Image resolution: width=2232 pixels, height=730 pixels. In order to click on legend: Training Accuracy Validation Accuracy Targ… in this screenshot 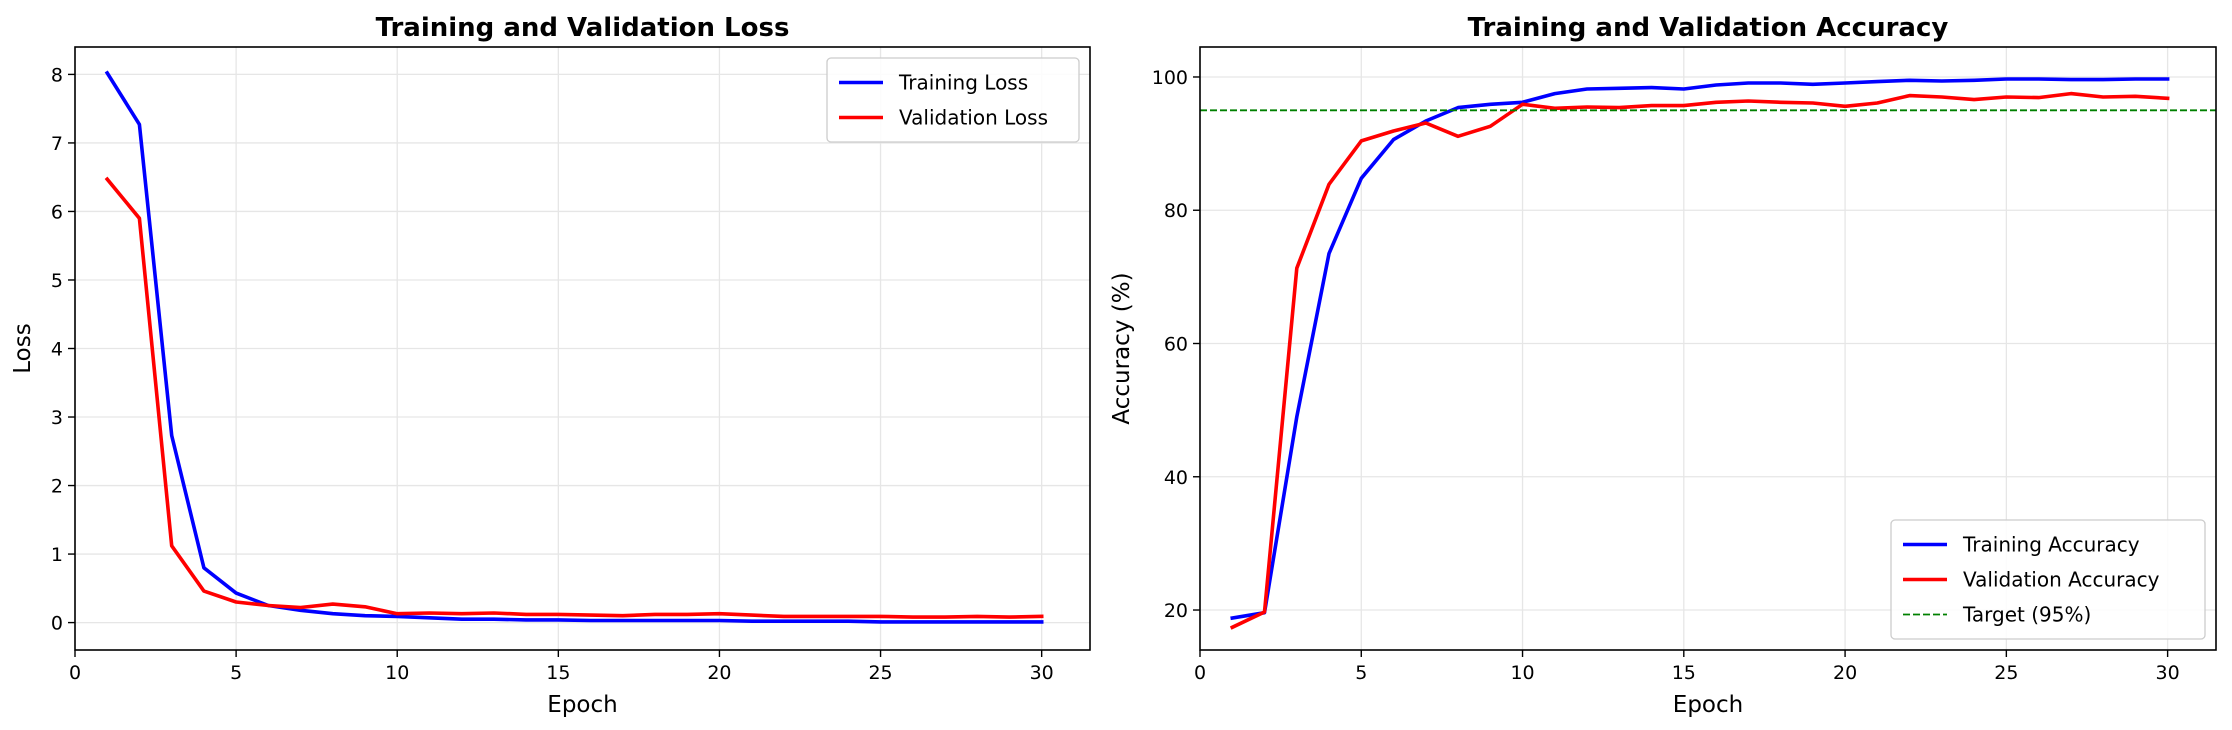, I will do `click(2048, 579)`.